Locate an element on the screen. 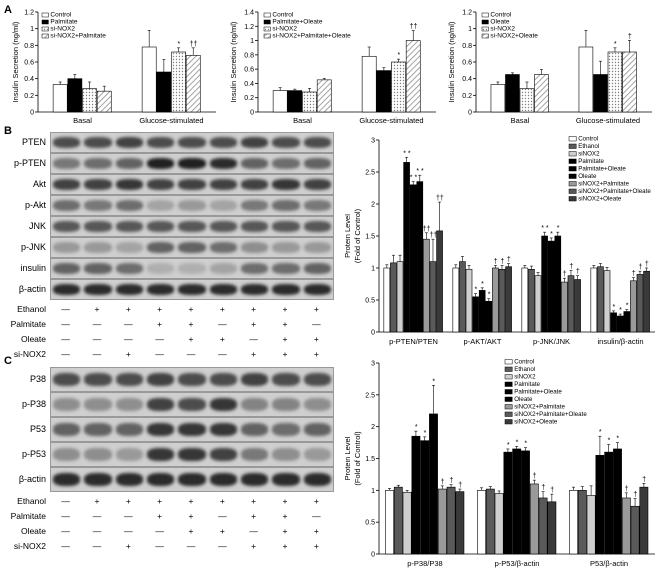 The image size is (661, 573). x-category-label: Glucose-stimulated is located at coordinates (608, 120).